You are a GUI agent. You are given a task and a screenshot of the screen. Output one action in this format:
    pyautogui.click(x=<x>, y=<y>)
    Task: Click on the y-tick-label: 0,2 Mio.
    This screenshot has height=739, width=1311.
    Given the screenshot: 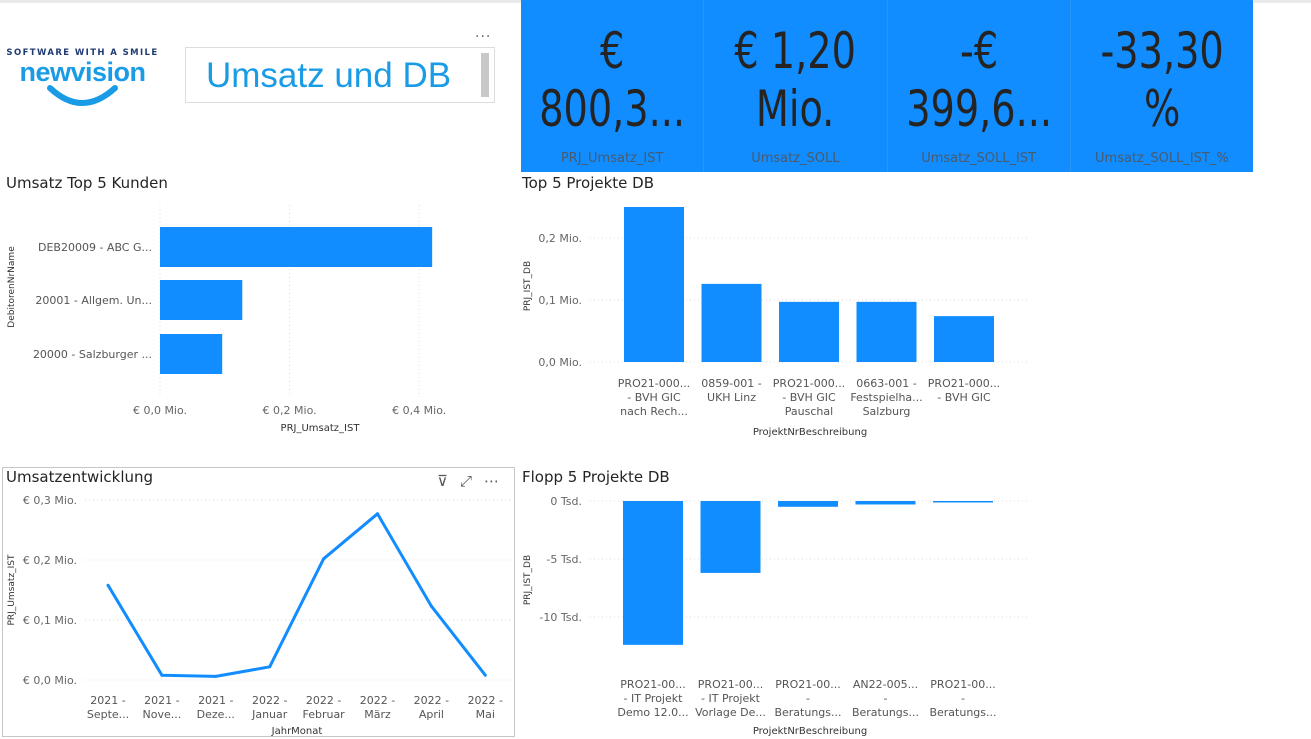 What is the action you would take?
    pyautogui.click(x=560, y=238)
    